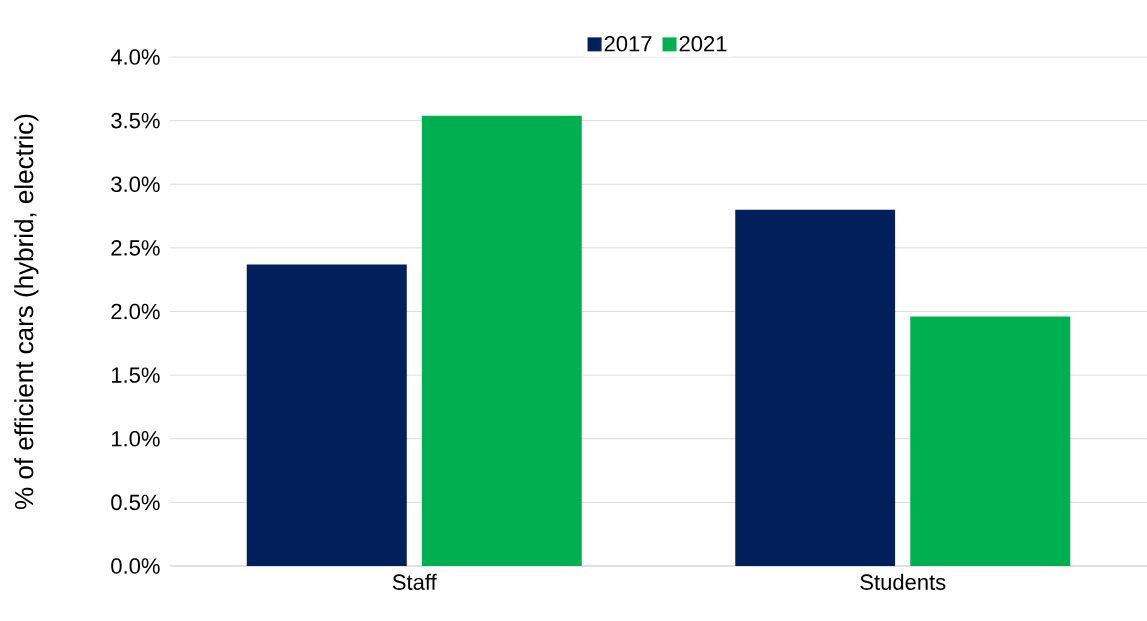 The width and height of the screenshot is (1147, 621). I want to click on y-tick-label: 0.0%, so click(135, 566).